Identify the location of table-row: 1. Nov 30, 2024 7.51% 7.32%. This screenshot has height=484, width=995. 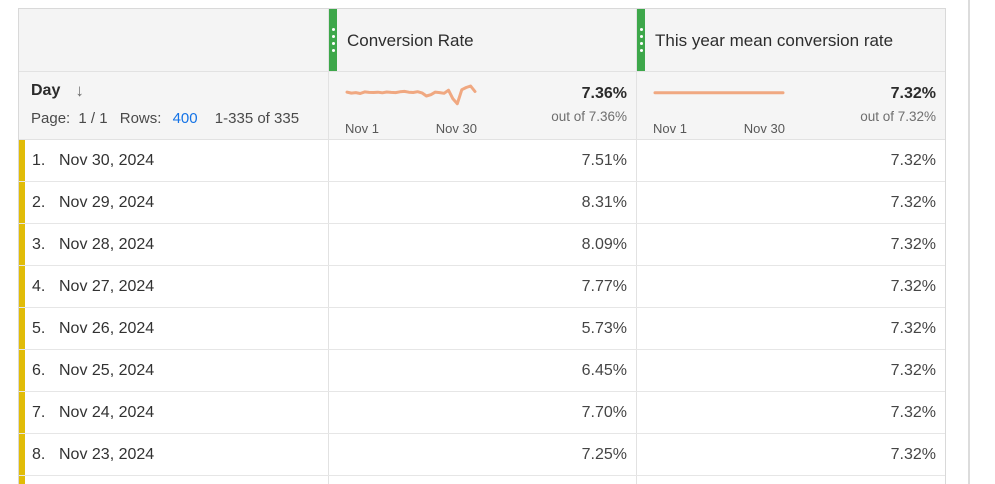
(482, 161).